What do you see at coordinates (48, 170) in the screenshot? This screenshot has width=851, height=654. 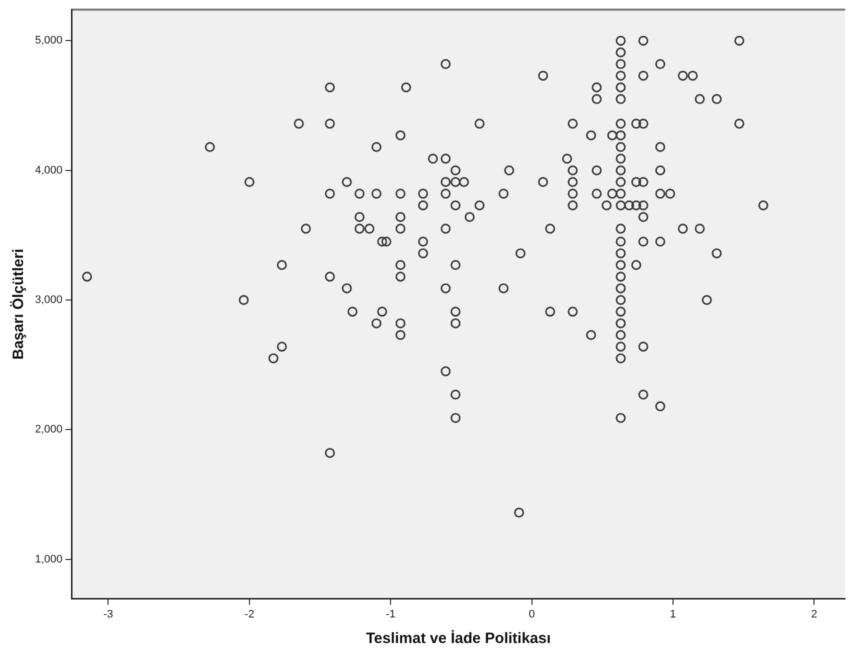 I see `y-tick-label: 4,000` at bounding box center [48, 170].